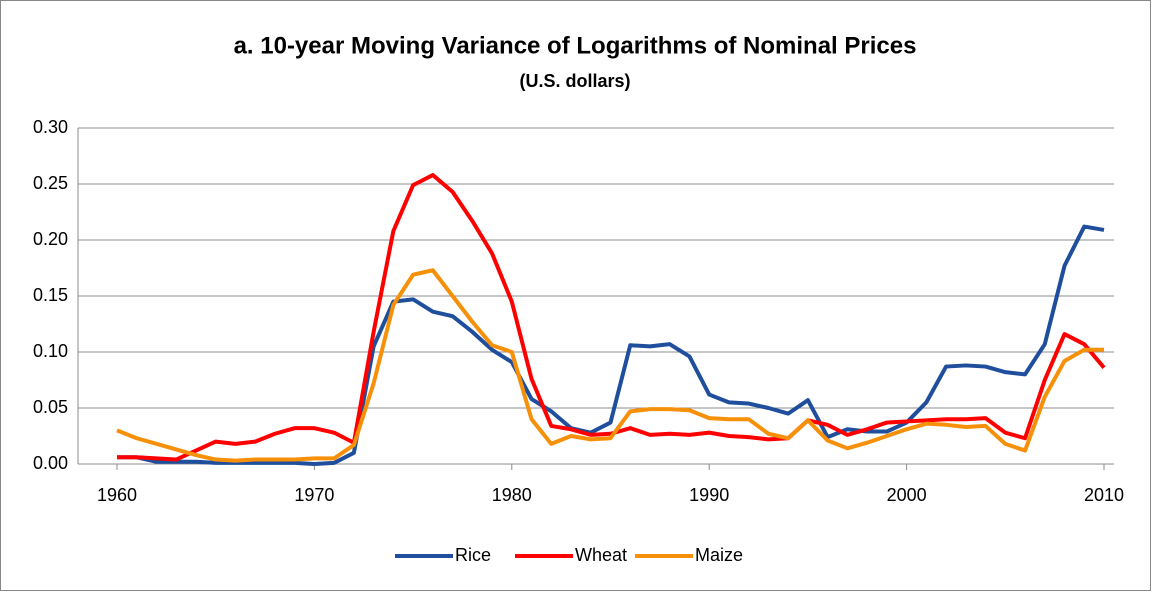  I want to click on y-tick-label: 0.25, so click(50, 183).